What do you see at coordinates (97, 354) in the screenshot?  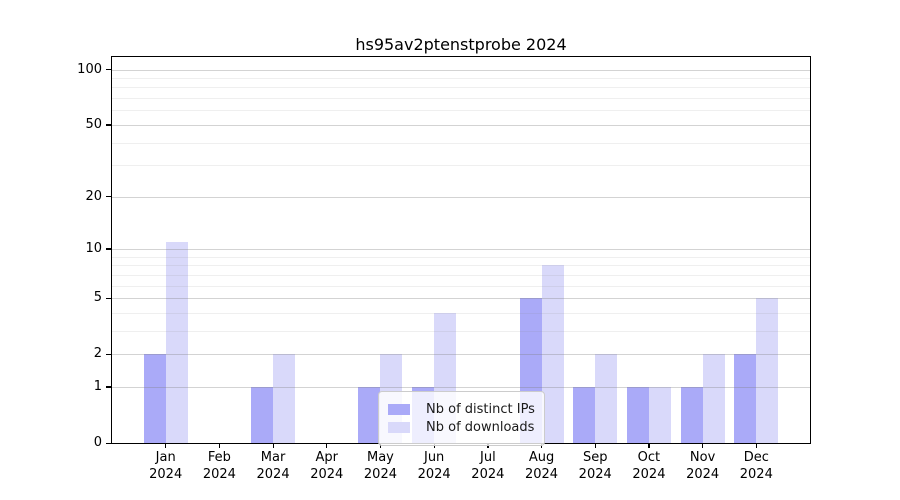 I see `y-tick-label-2: 2` at bounding box center [97, 354].